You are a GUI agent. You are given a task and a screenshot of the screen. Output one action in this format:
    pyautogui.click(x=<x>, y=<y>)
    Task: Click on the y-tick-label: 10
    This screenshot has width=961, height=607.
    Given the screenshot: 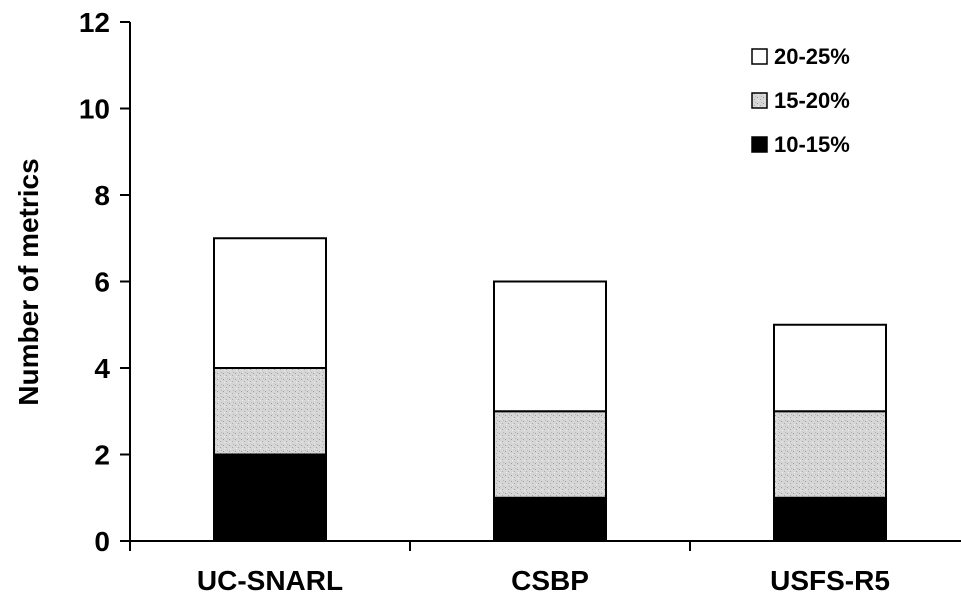 What is the action you would take?
    pyautogui.click(x=94, y=109)
    